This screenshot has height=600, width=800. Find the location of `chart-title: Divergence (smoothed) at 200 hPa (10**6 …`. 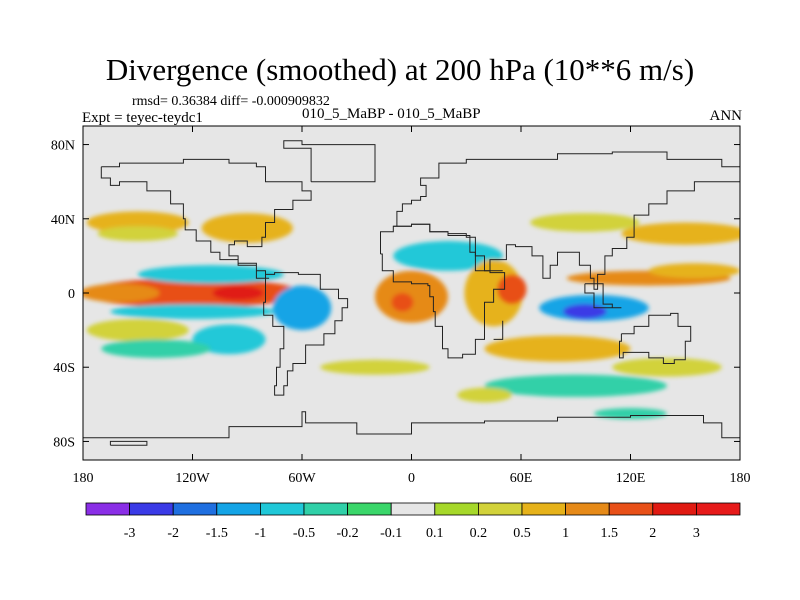

chart-title: Divergence (smoothed) at 200 hPa (10**6 … is located at coordinates (400, 69).